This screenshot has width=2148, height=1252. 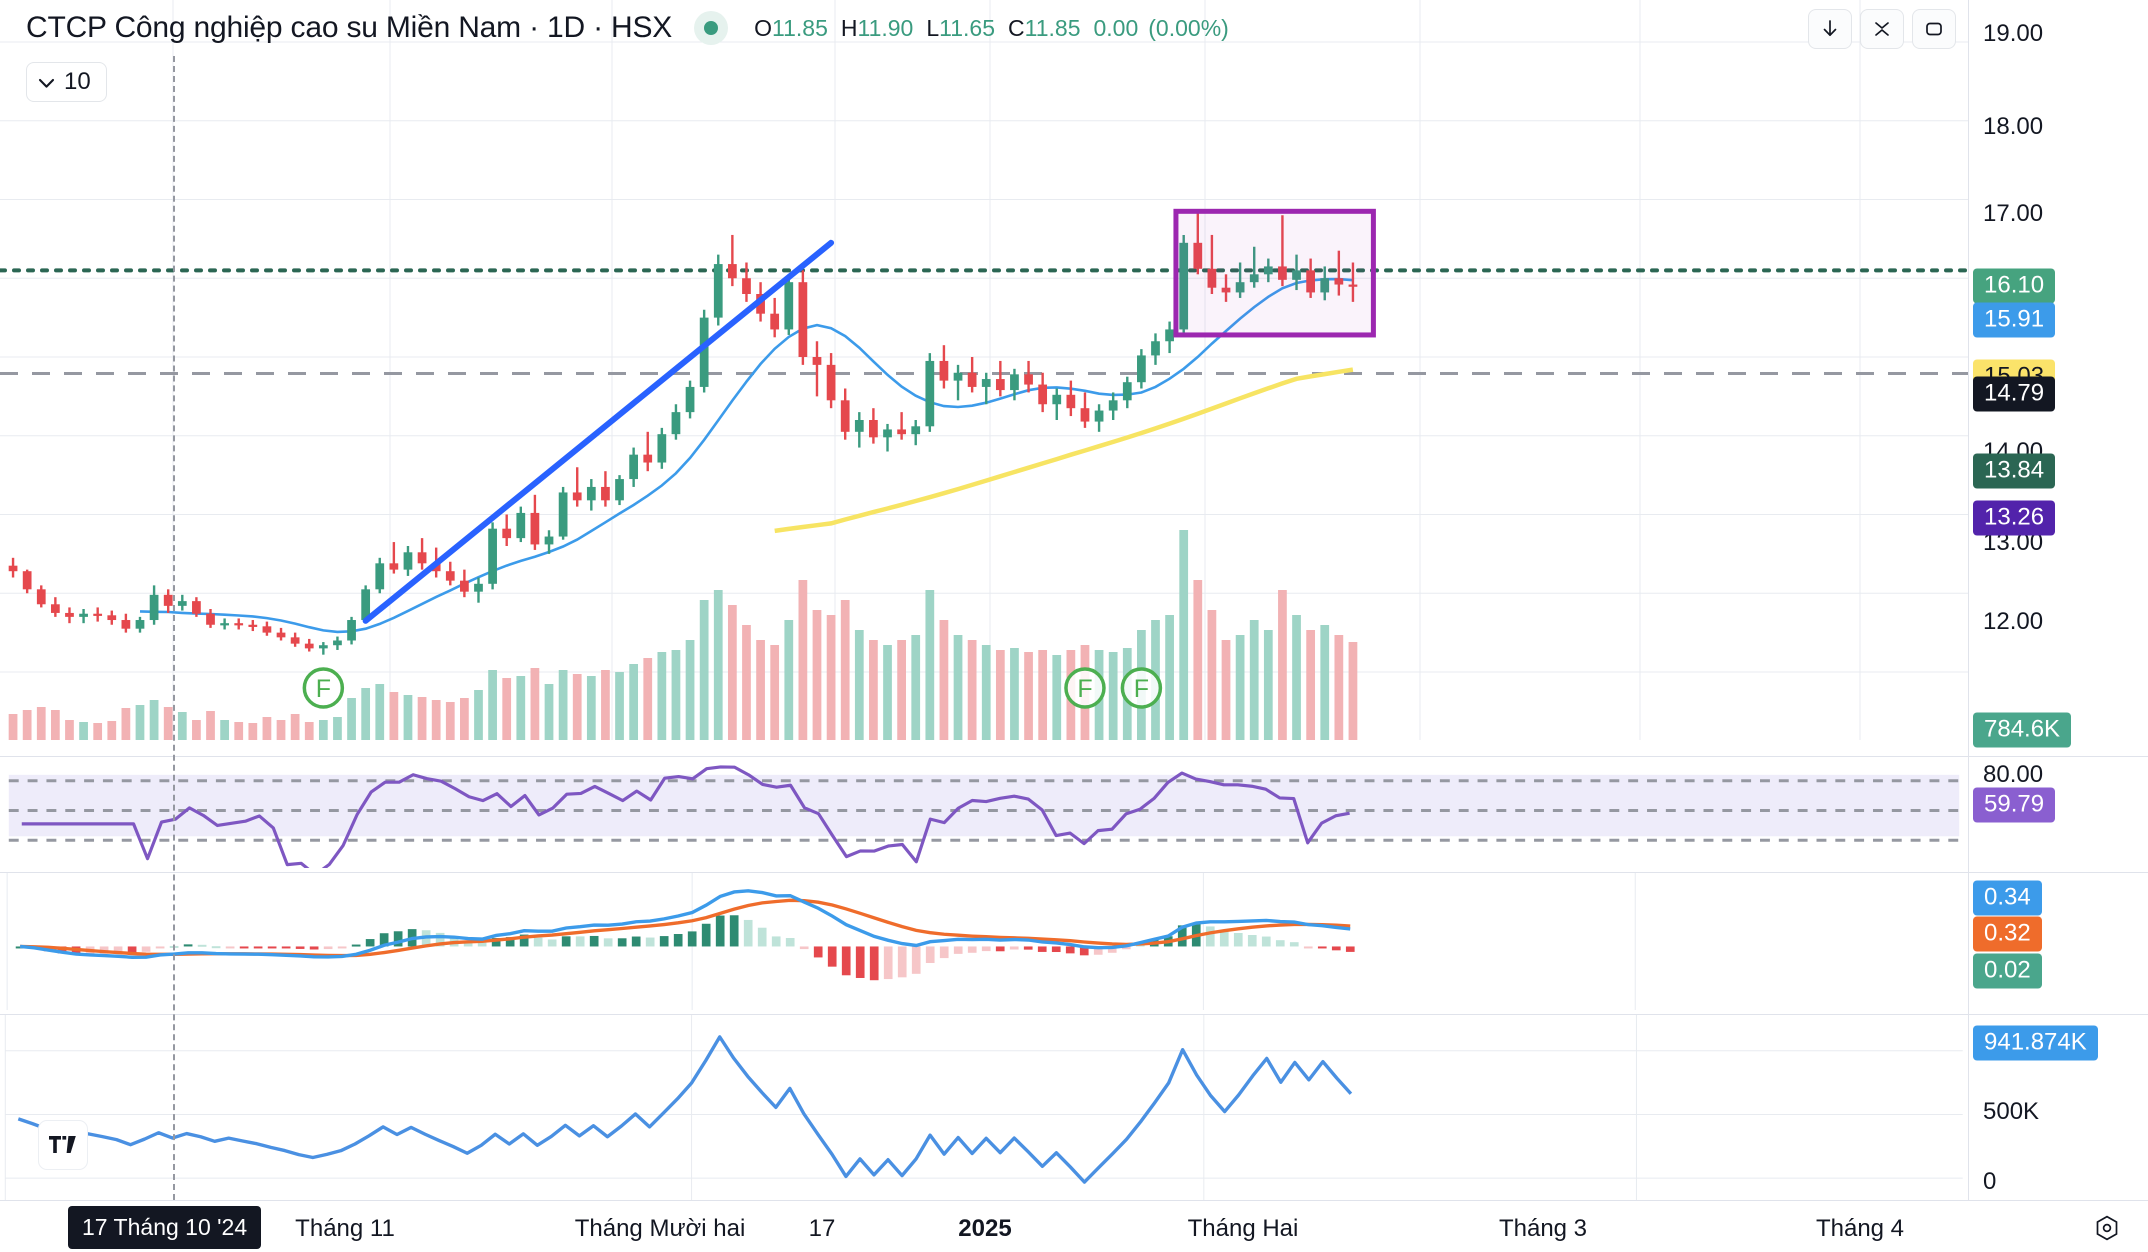 I want to click on collapse-icon, so click(x=1882, y=29).